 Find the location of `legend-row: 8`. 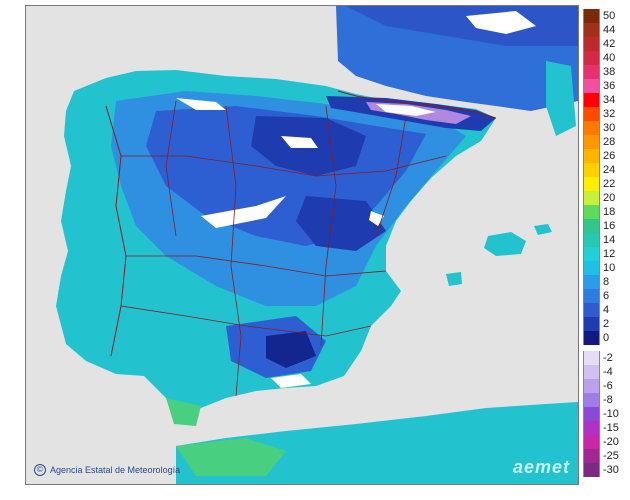

legend-row: 8 is located at coordinates (605, 282).